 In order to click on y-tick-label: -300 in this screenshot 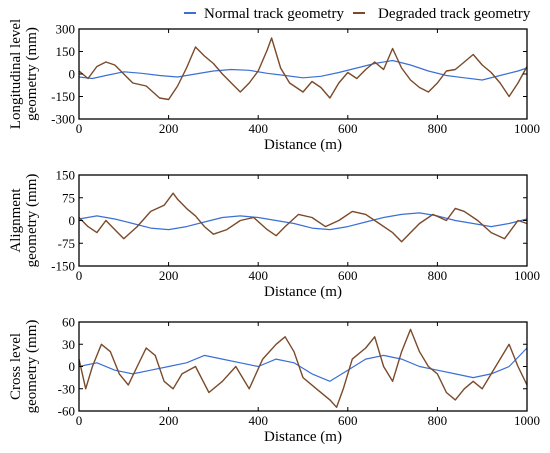, I will do `click(63, 119)`.